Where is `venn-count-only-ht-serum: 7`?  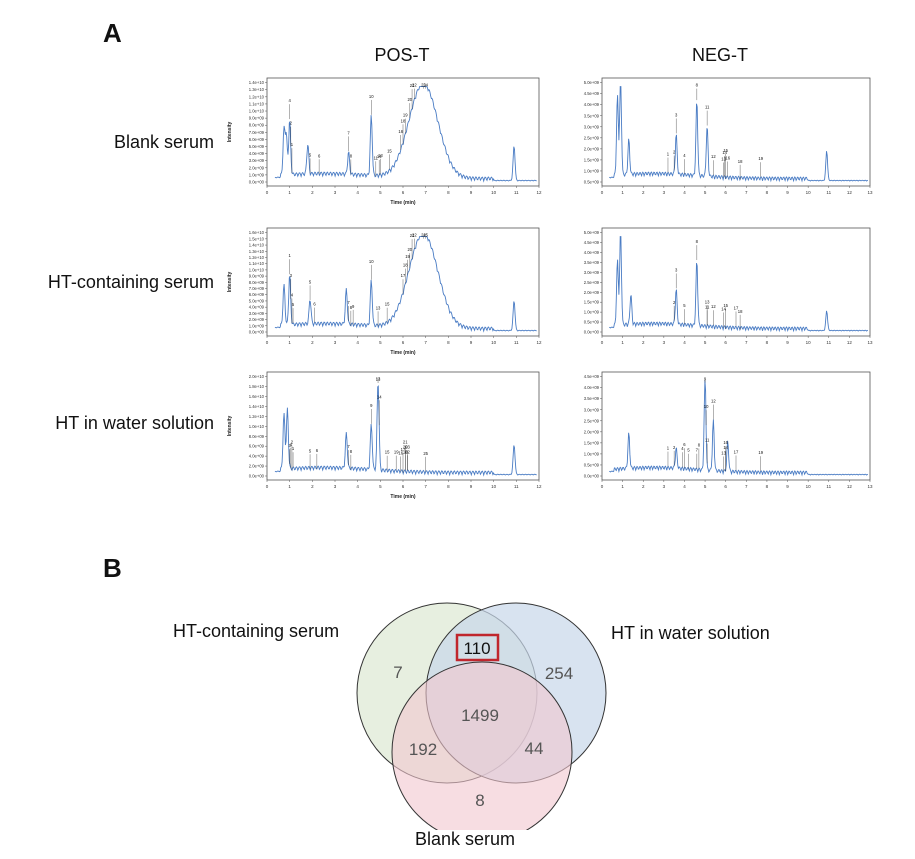 venn-count-only-ht-serum: 7 is located at coordinates (397, 672).